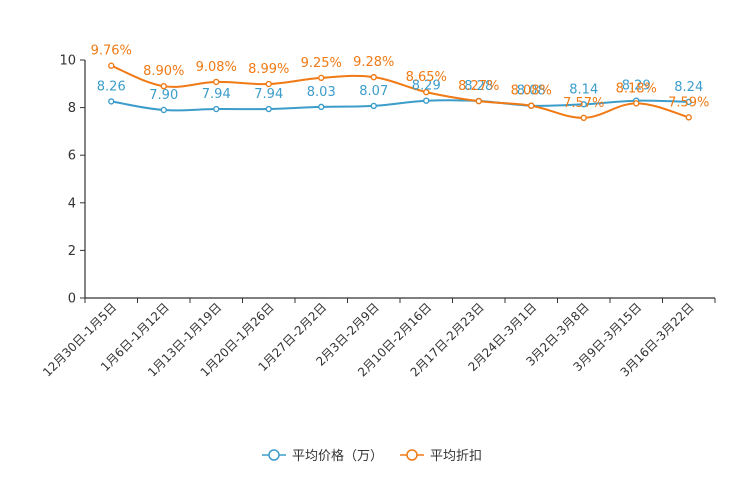 The width and height of the screenshot is (744, 496). I want to click on data-label: 8.07, so click(373, 91).